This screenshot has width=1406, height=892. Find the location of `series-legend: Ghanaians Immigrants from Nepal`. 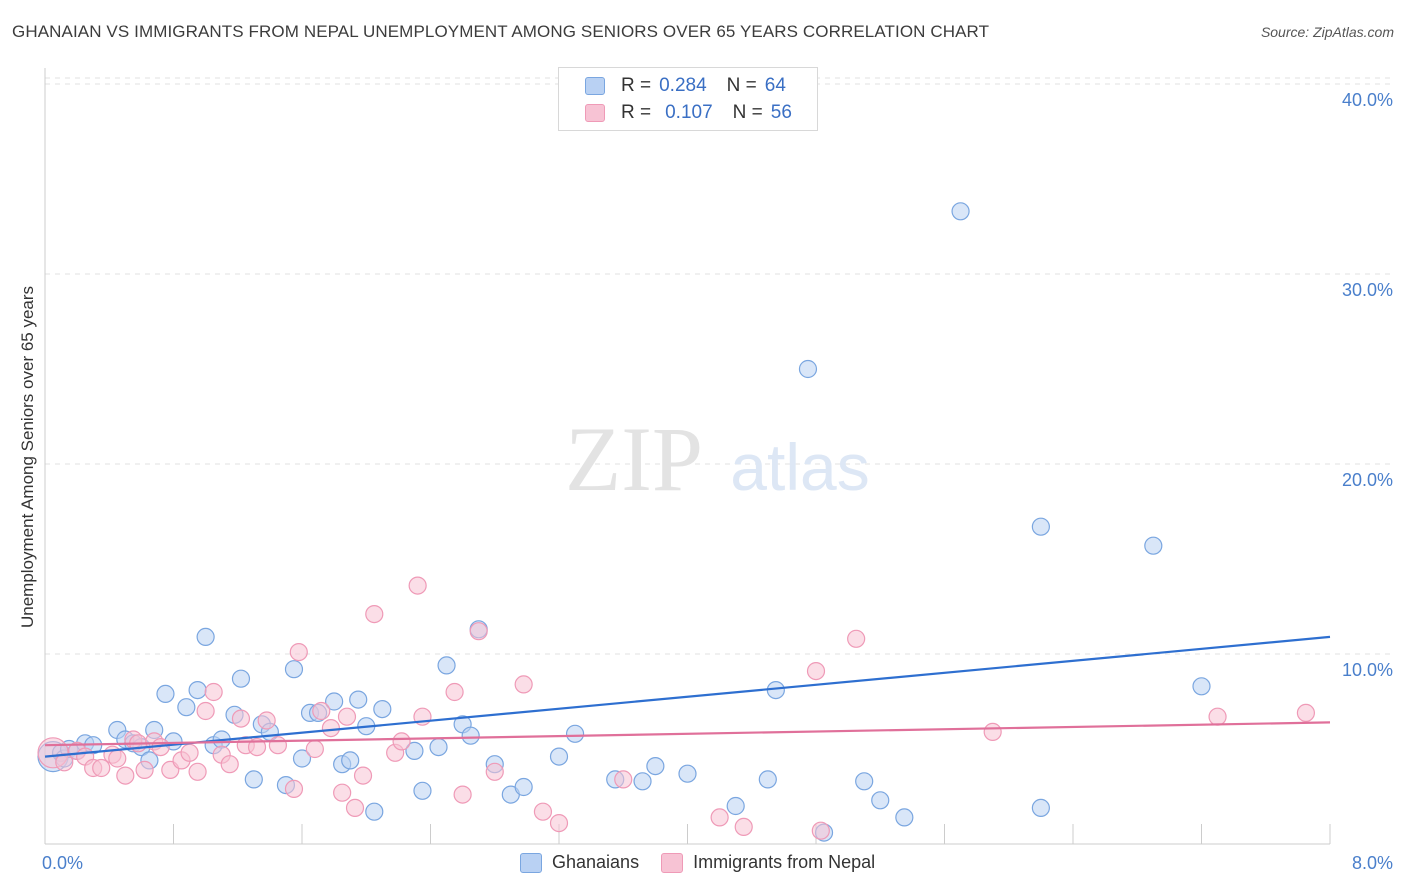

series-legend: Ghanaians Immigrants from Nepal is located at coordinates (708, 862).